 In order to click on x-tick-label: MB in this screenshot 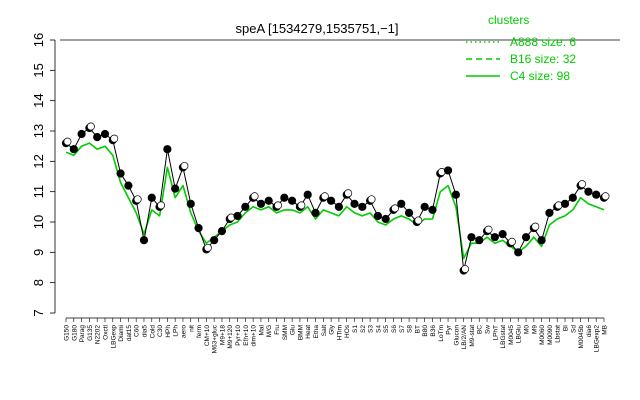, I will do `click(605, 330)`.